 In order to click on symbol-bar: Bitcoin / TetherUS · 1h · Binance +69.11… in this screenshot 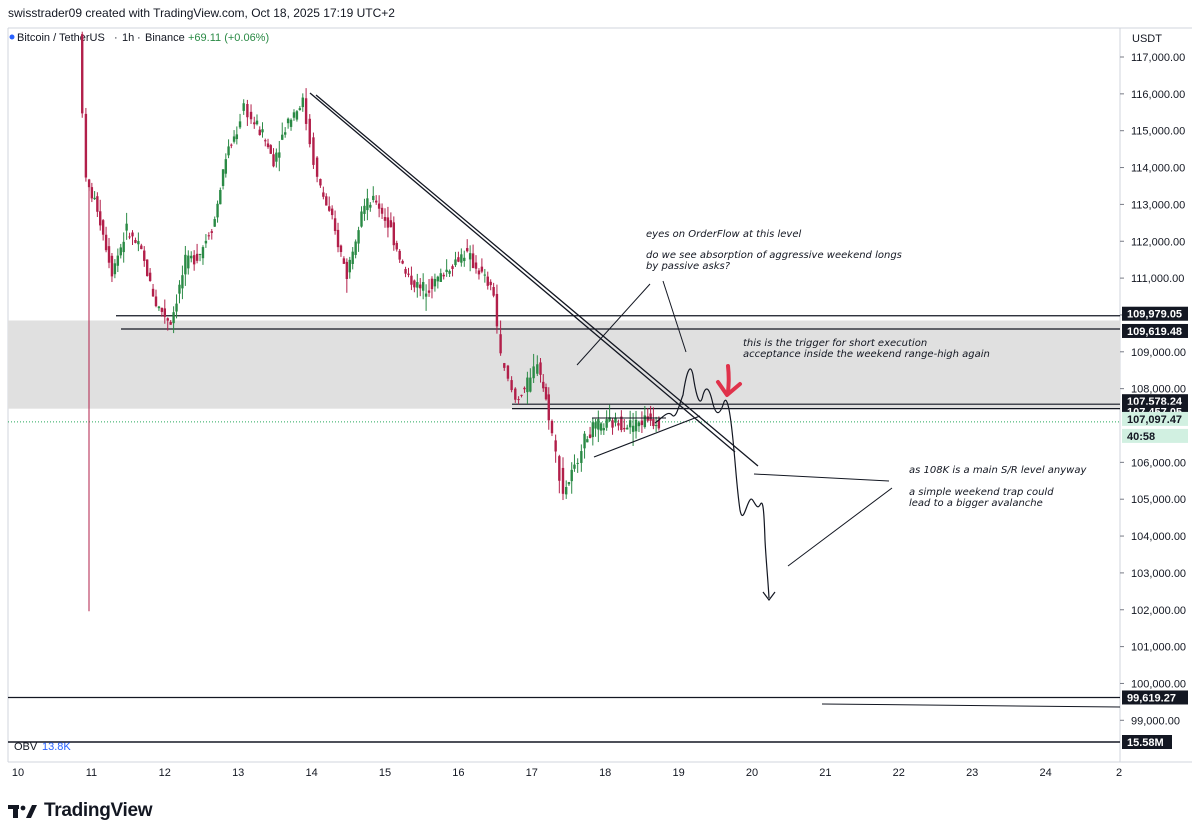, I will do `click(139, 38)`.